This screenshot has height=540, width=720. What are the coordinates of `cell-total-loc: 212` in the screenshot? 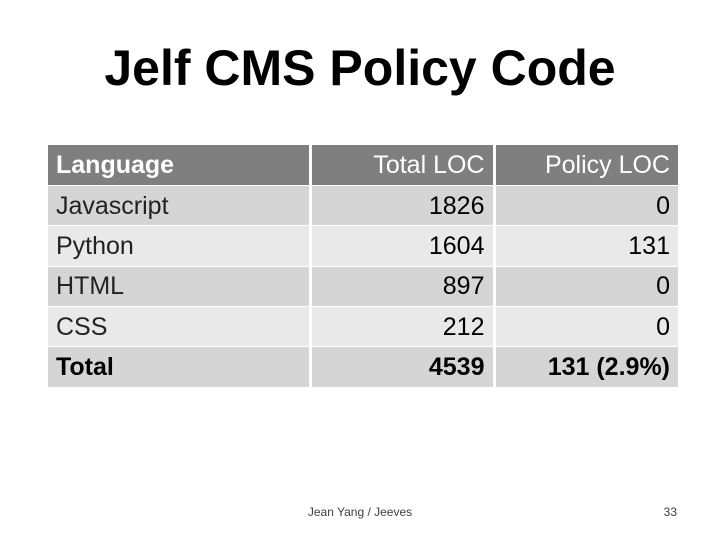 It's located at (403, 327).